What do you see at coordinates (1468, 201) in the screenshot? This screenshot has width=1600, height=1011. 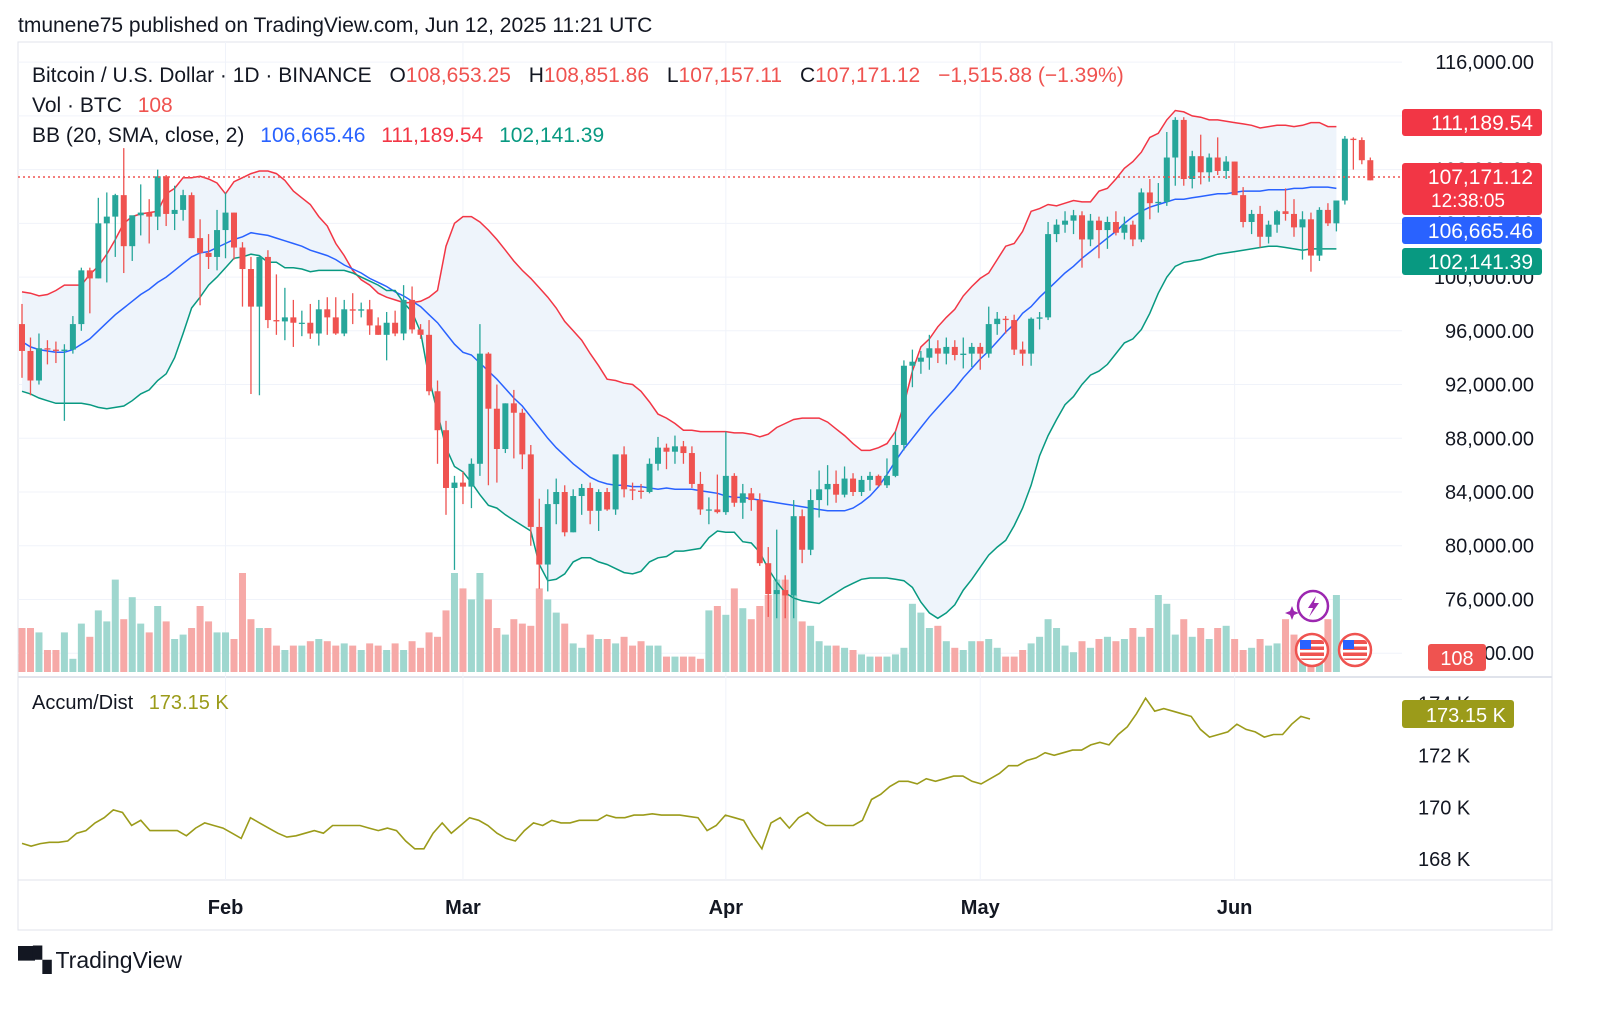 I see `tag-countdown-text: 12:38:05` at bounding box center [1468, 201].